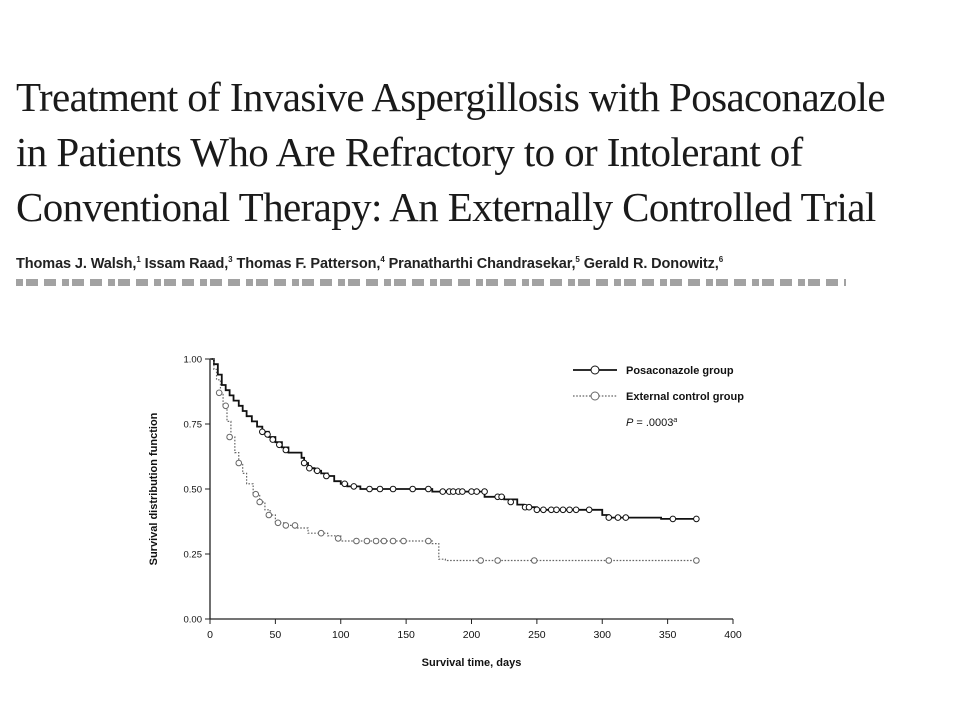  I want to click on p-value-annotation: P = .0003a, so click(651, 423).